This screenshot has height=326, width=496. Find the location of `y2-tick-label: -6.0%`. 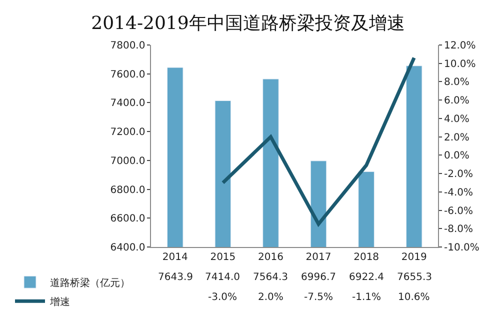

y2-tick-label: -6.0% is located at coordinates (459, 211).